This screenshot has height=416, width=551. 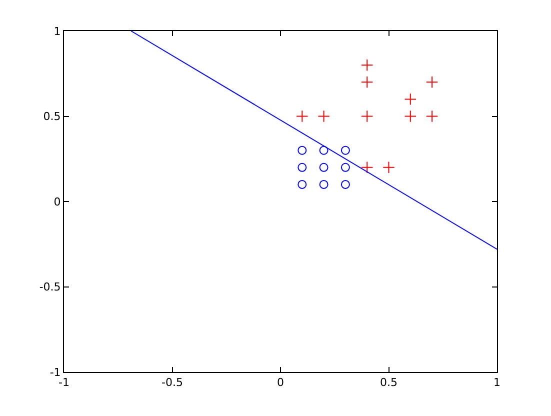 I want to click on x-tick-label: 1, so click(x=497, y=383).